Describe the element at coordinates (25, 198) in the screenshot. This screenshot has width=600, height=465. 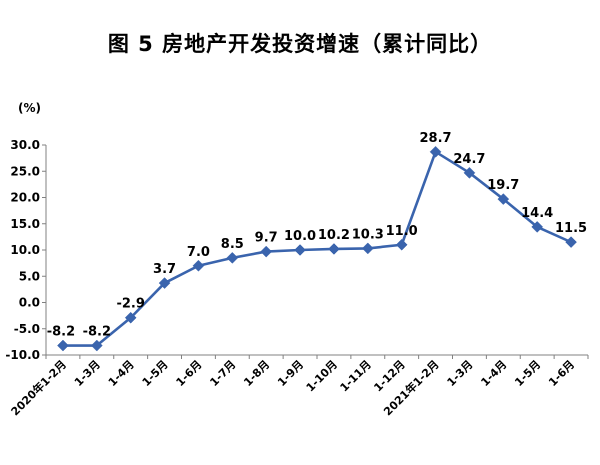
I see `y-tick-label: 20.0` at that location.